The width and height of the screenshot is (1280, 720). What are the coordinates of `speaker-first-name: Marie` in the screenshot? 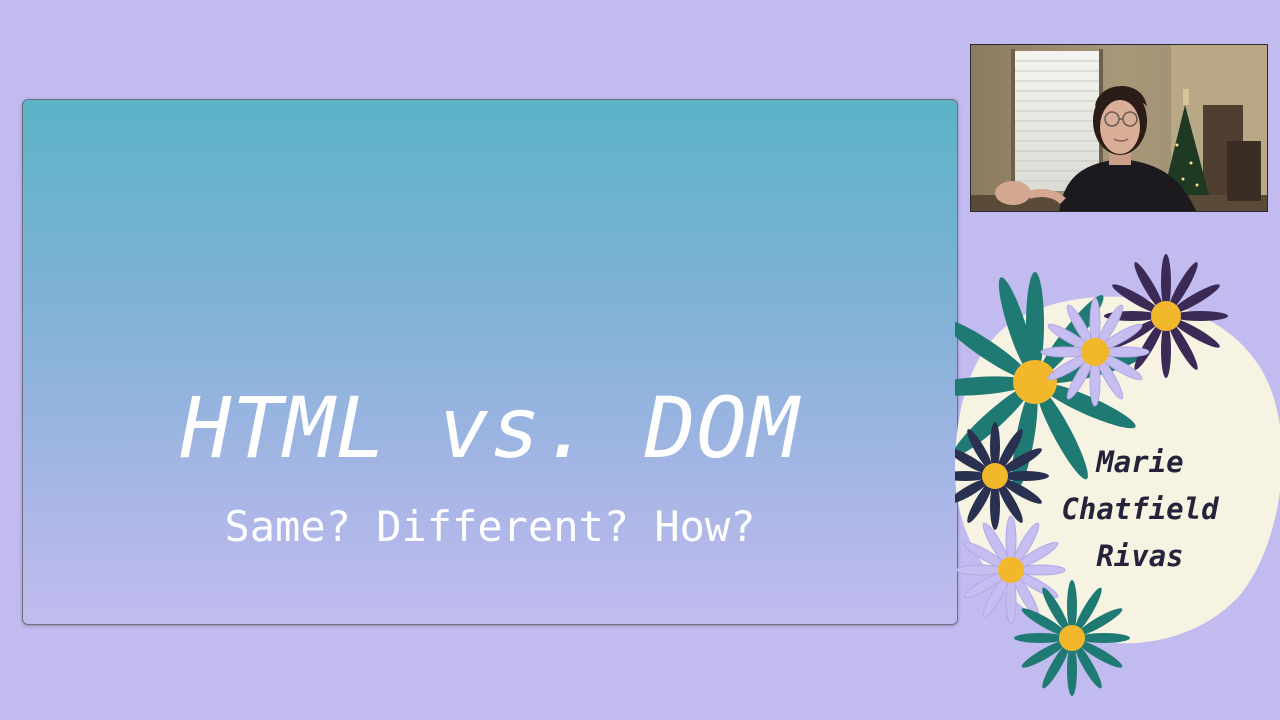 It's located at (1140, 462).